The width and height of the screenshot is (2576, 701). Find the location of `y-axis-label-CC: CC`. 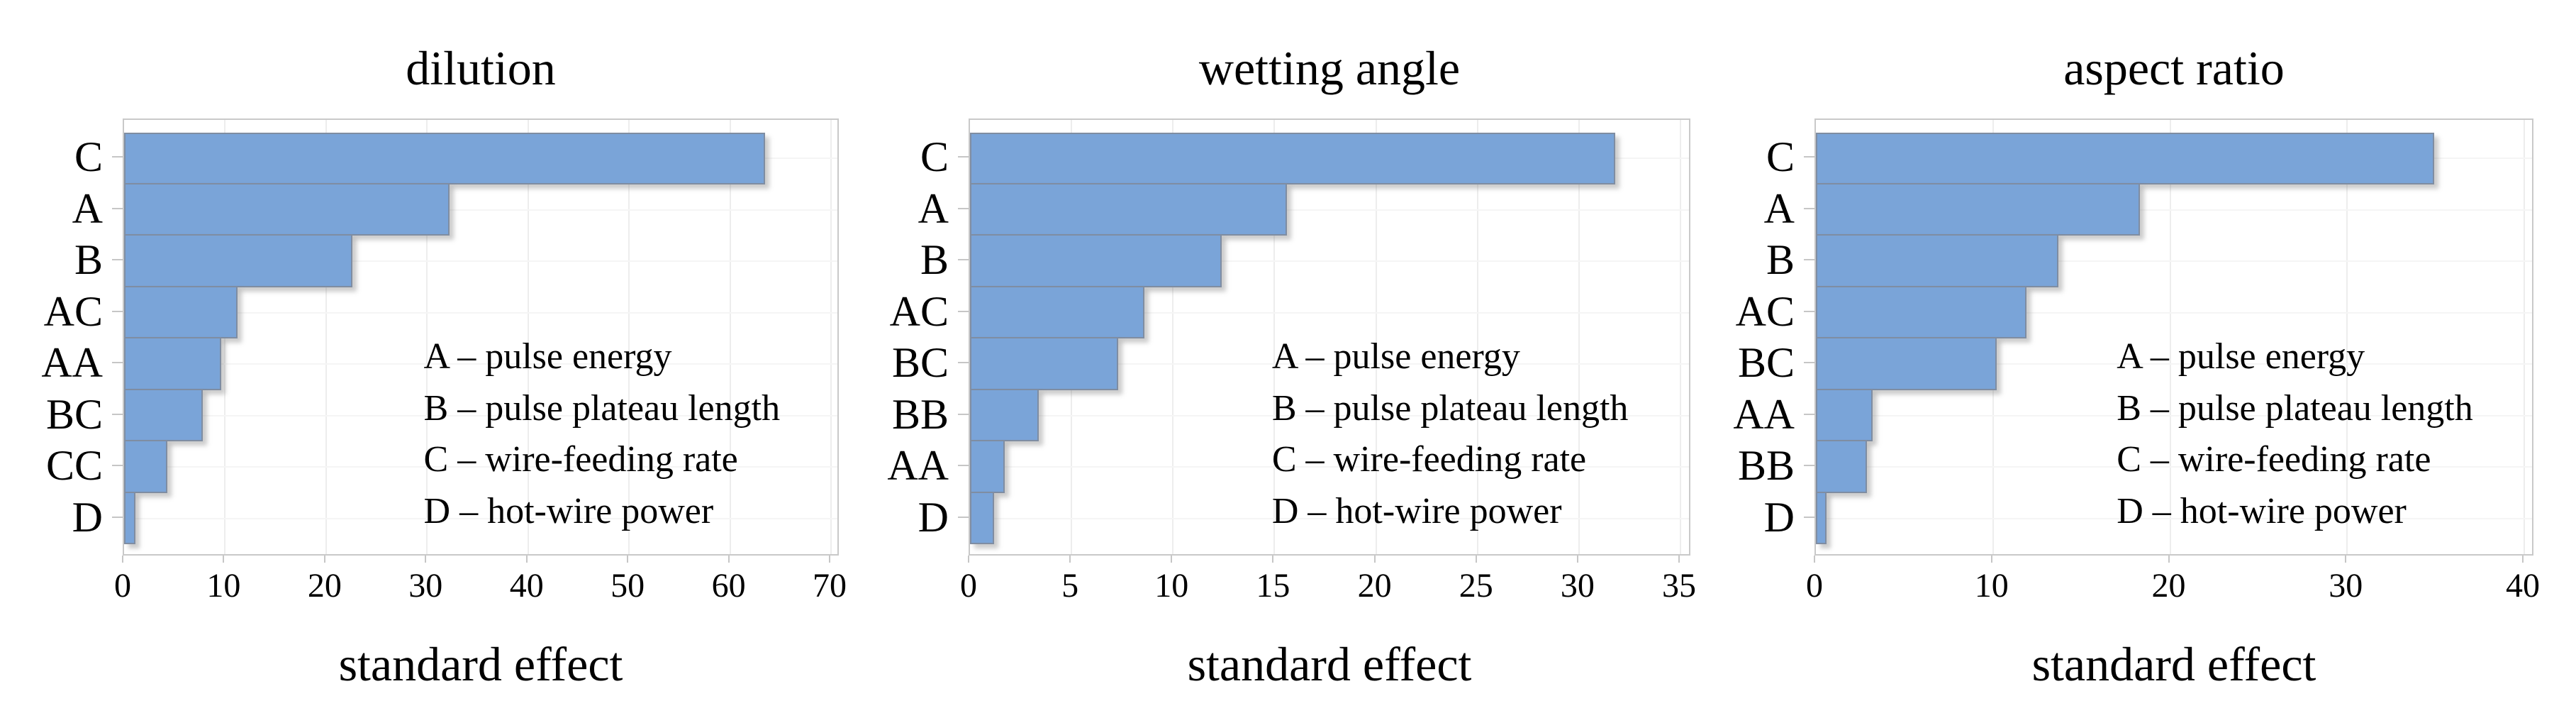

y-axis-label-CC: CC is located at coordinates (74, 465).